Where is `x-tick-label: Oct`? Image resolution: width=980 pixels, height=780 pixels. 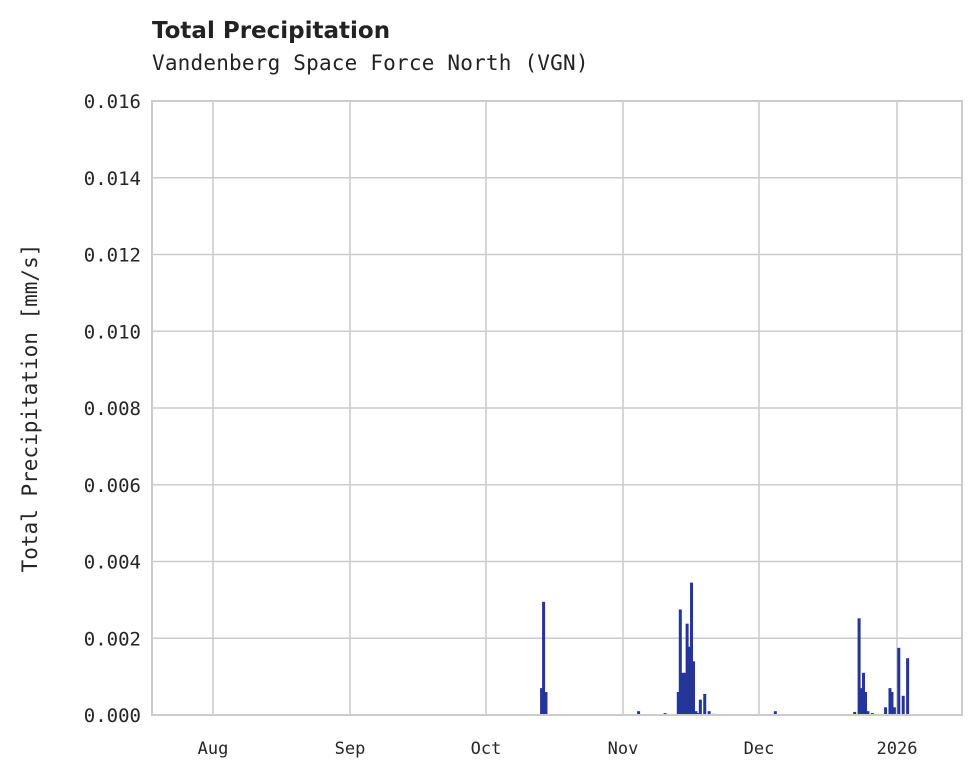 x-tick-label: Oct is located at coordinates (486, 749).